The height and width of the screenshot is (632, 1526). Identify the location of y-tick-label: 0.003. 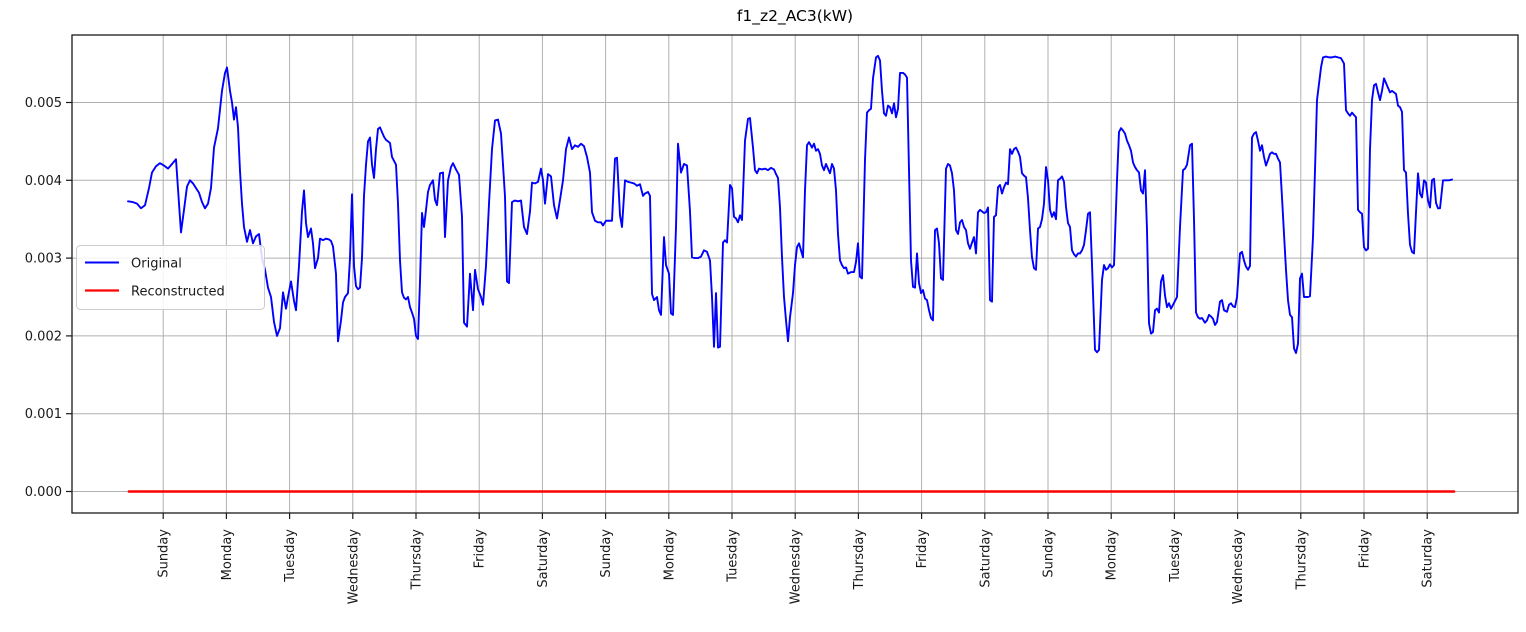
(43, 259).